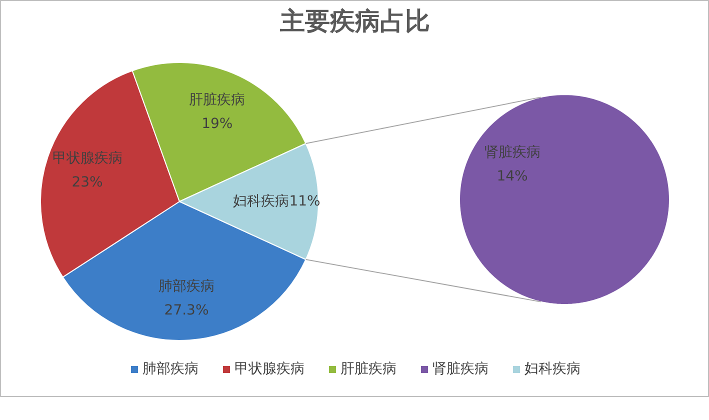  Describe the element at coordinates (276, 202) in the screenshot. I see `category-label: 妇科疾病11%` at that location.